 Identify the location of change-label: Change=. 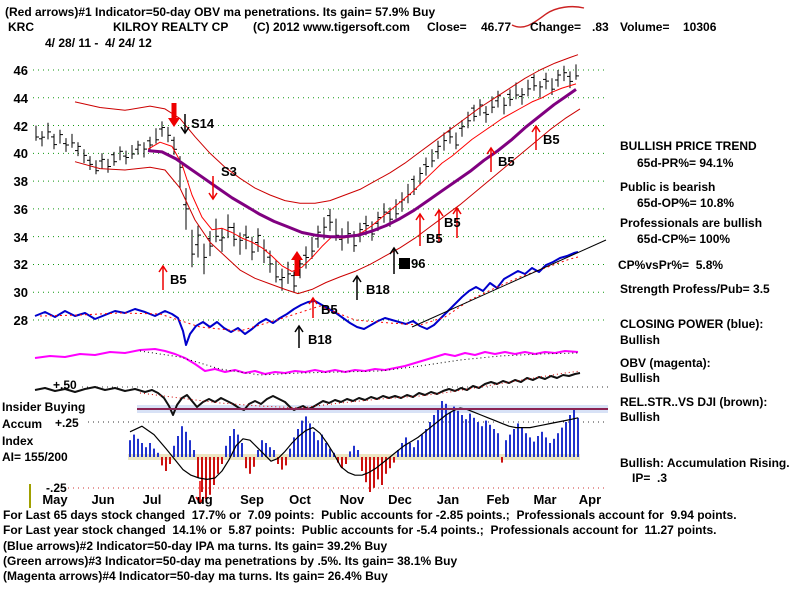
(556, 27).